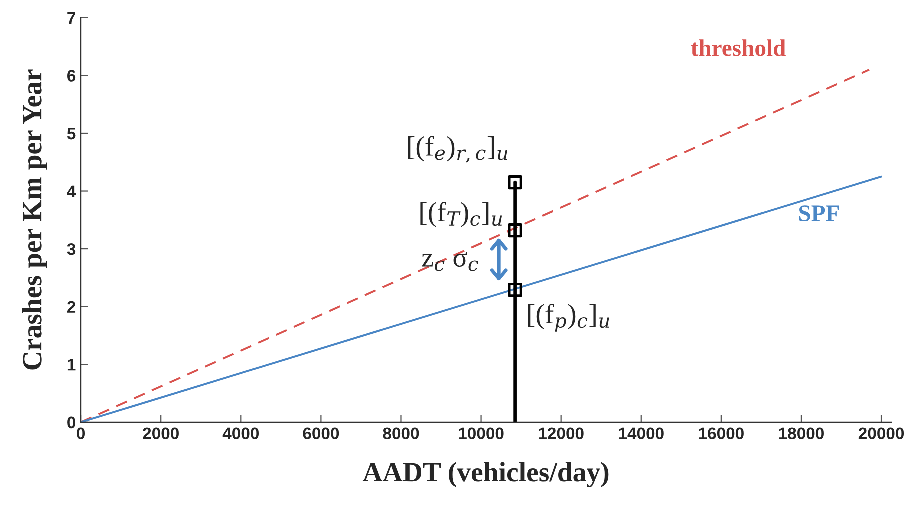 The image size is (921, 512). What do you see at coordinates (458, 149) in the screenshot?
I see `annotation: [(f$_{e}$)$_{r,c}$]$_{u}$` at bounding box center [458, 149].